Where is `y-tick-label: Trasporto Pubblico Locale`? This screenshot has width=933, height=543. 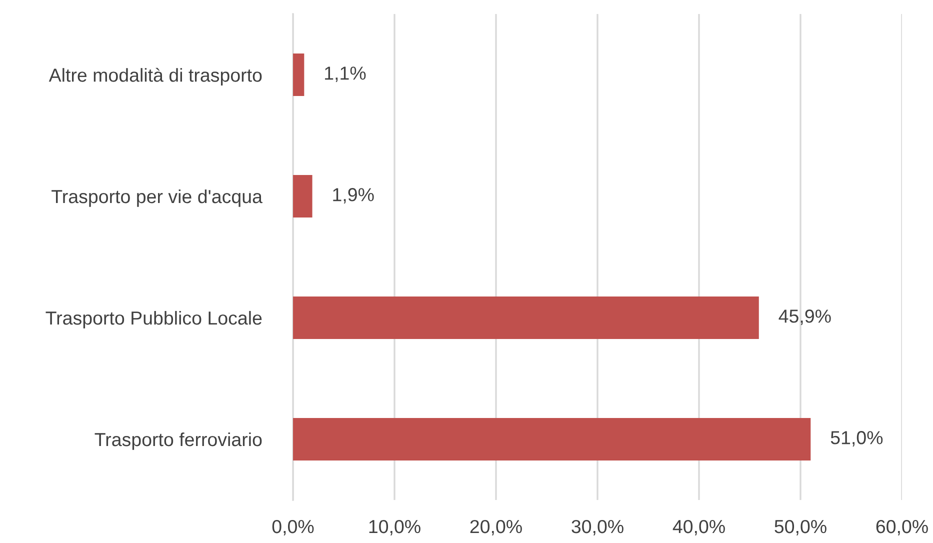 y-tick-label: Trasporto Pubblico Locale is located at coordinates (154, 319).